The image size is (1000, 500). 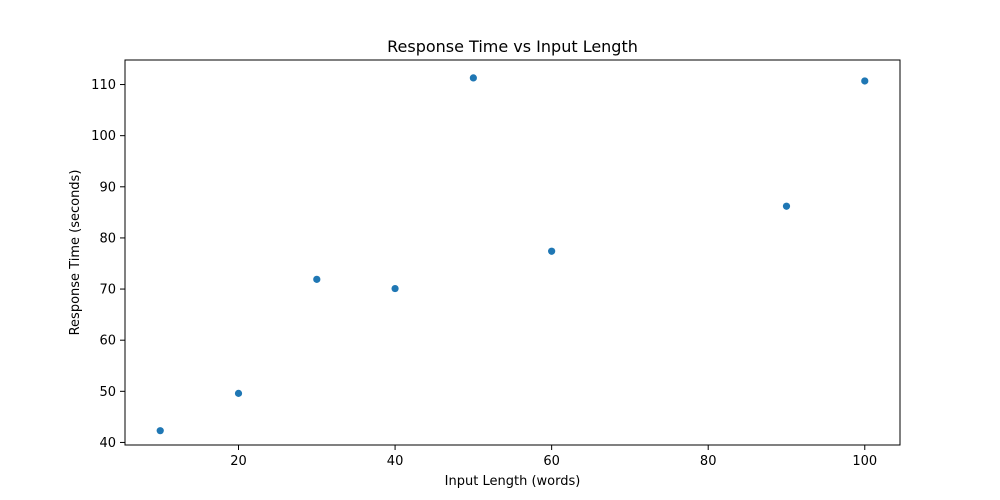 What do you see at coordinates (513, 481) in the screenshot?
I see `x-axis-label: Input Length (words)` at bounding box center [513, 481].